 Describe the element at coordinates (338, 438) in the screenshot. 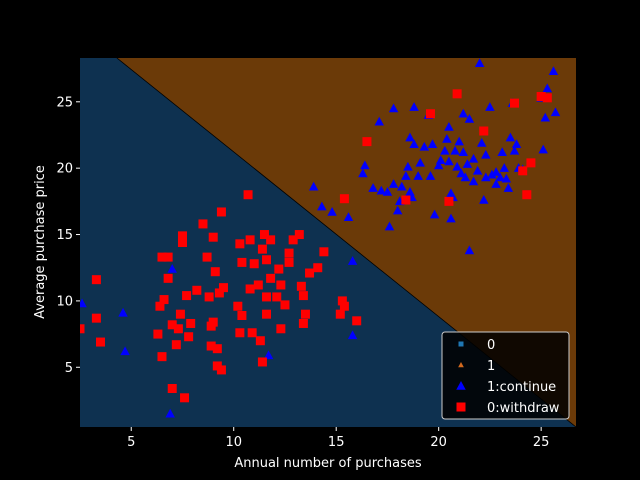

I see `x-axis: 5 10 15 20 25` at that location.